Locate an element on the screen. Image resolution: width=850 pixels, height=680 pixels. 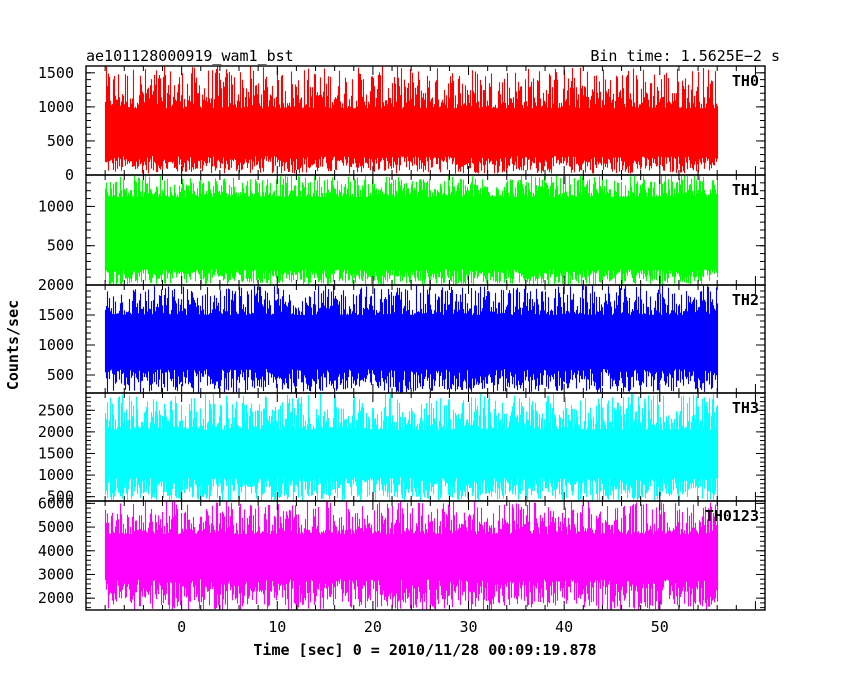
series-core-th3 is located at coordinates (411, 453).